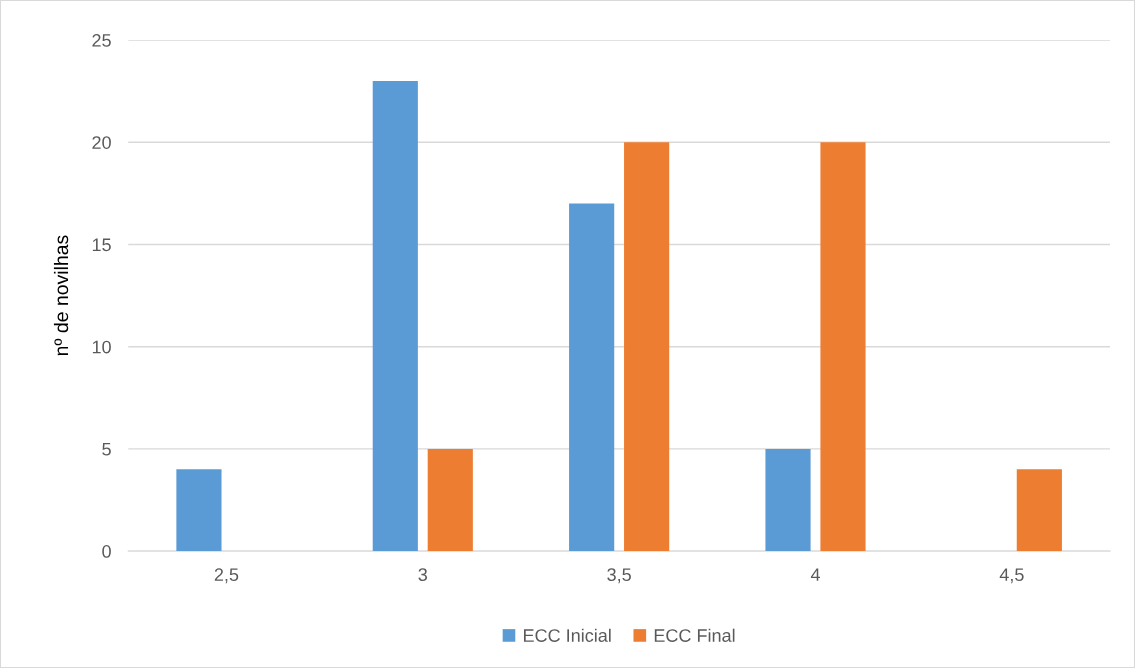 This screenshot has height=668, width=1135. What do you see at coordinates (619, 576) in the screenshot?
I see `x-tick-label: 3,5` at bounding box center [619, 576].